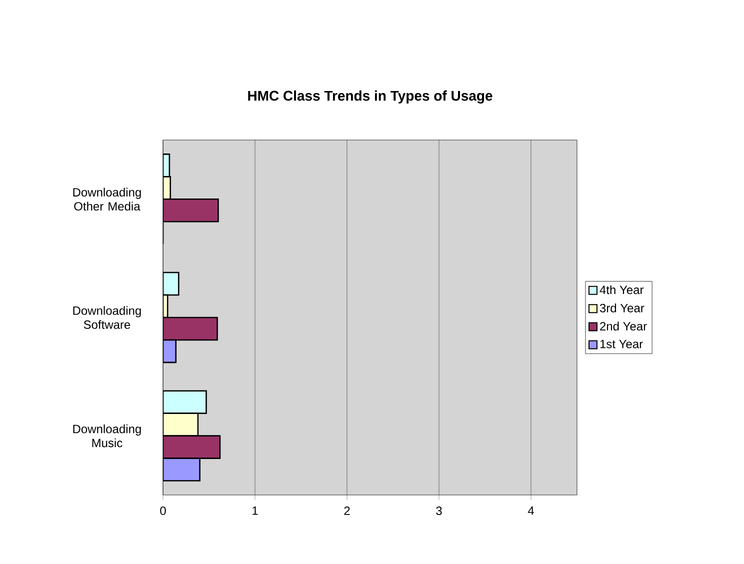 This screenshot has height=564, width=744. Describe the element at coordinates (531, 510) in the screenshot. I see `x-tick-label: 4` at that location.